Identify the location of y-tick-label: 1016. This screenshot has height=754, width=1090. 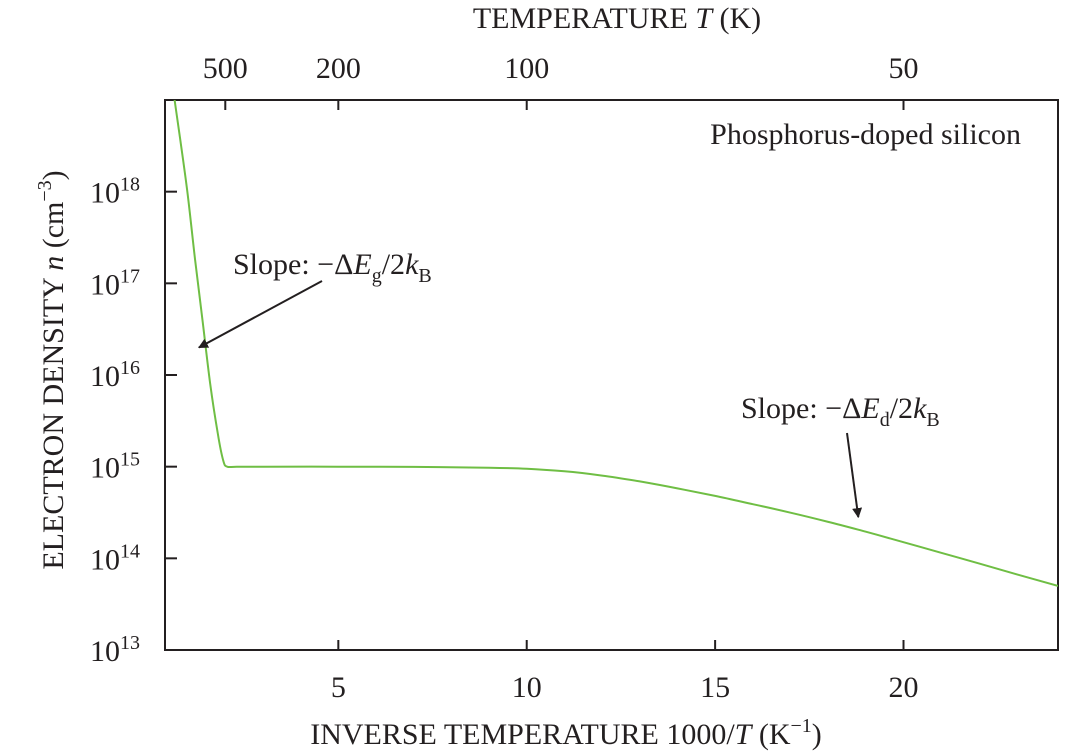
(115, 375).